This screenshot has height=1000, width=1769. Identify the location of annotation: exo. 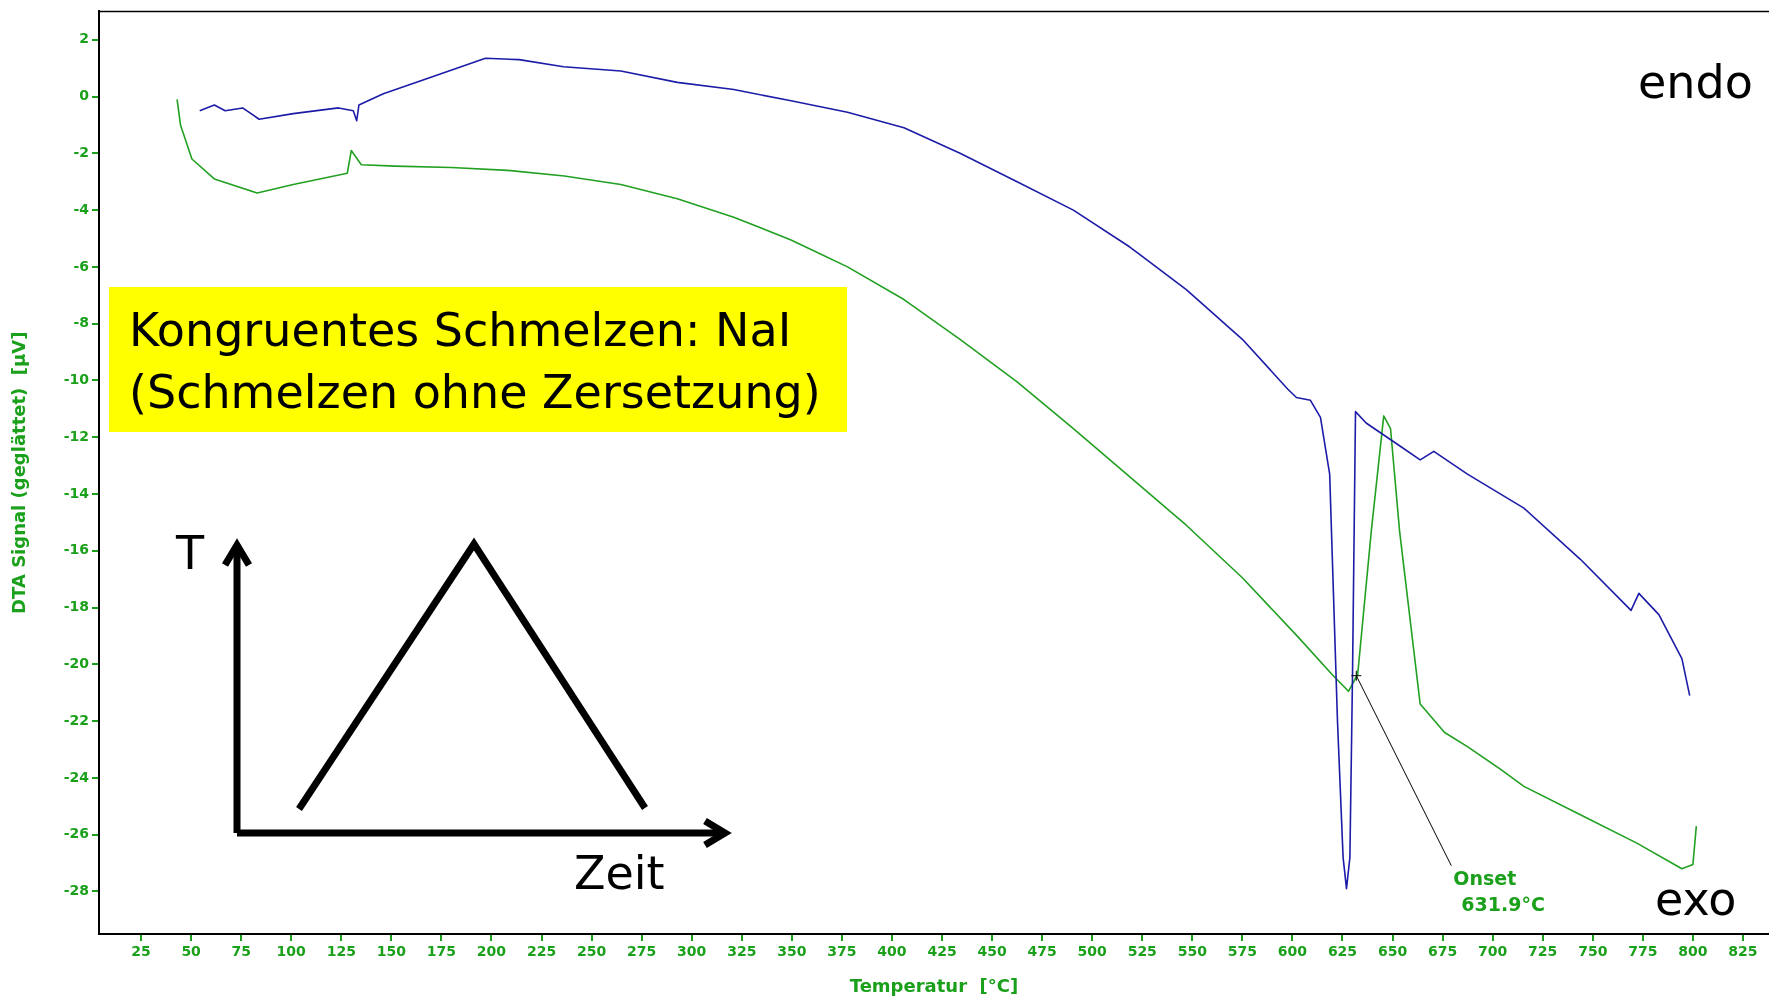
(1696, 900).